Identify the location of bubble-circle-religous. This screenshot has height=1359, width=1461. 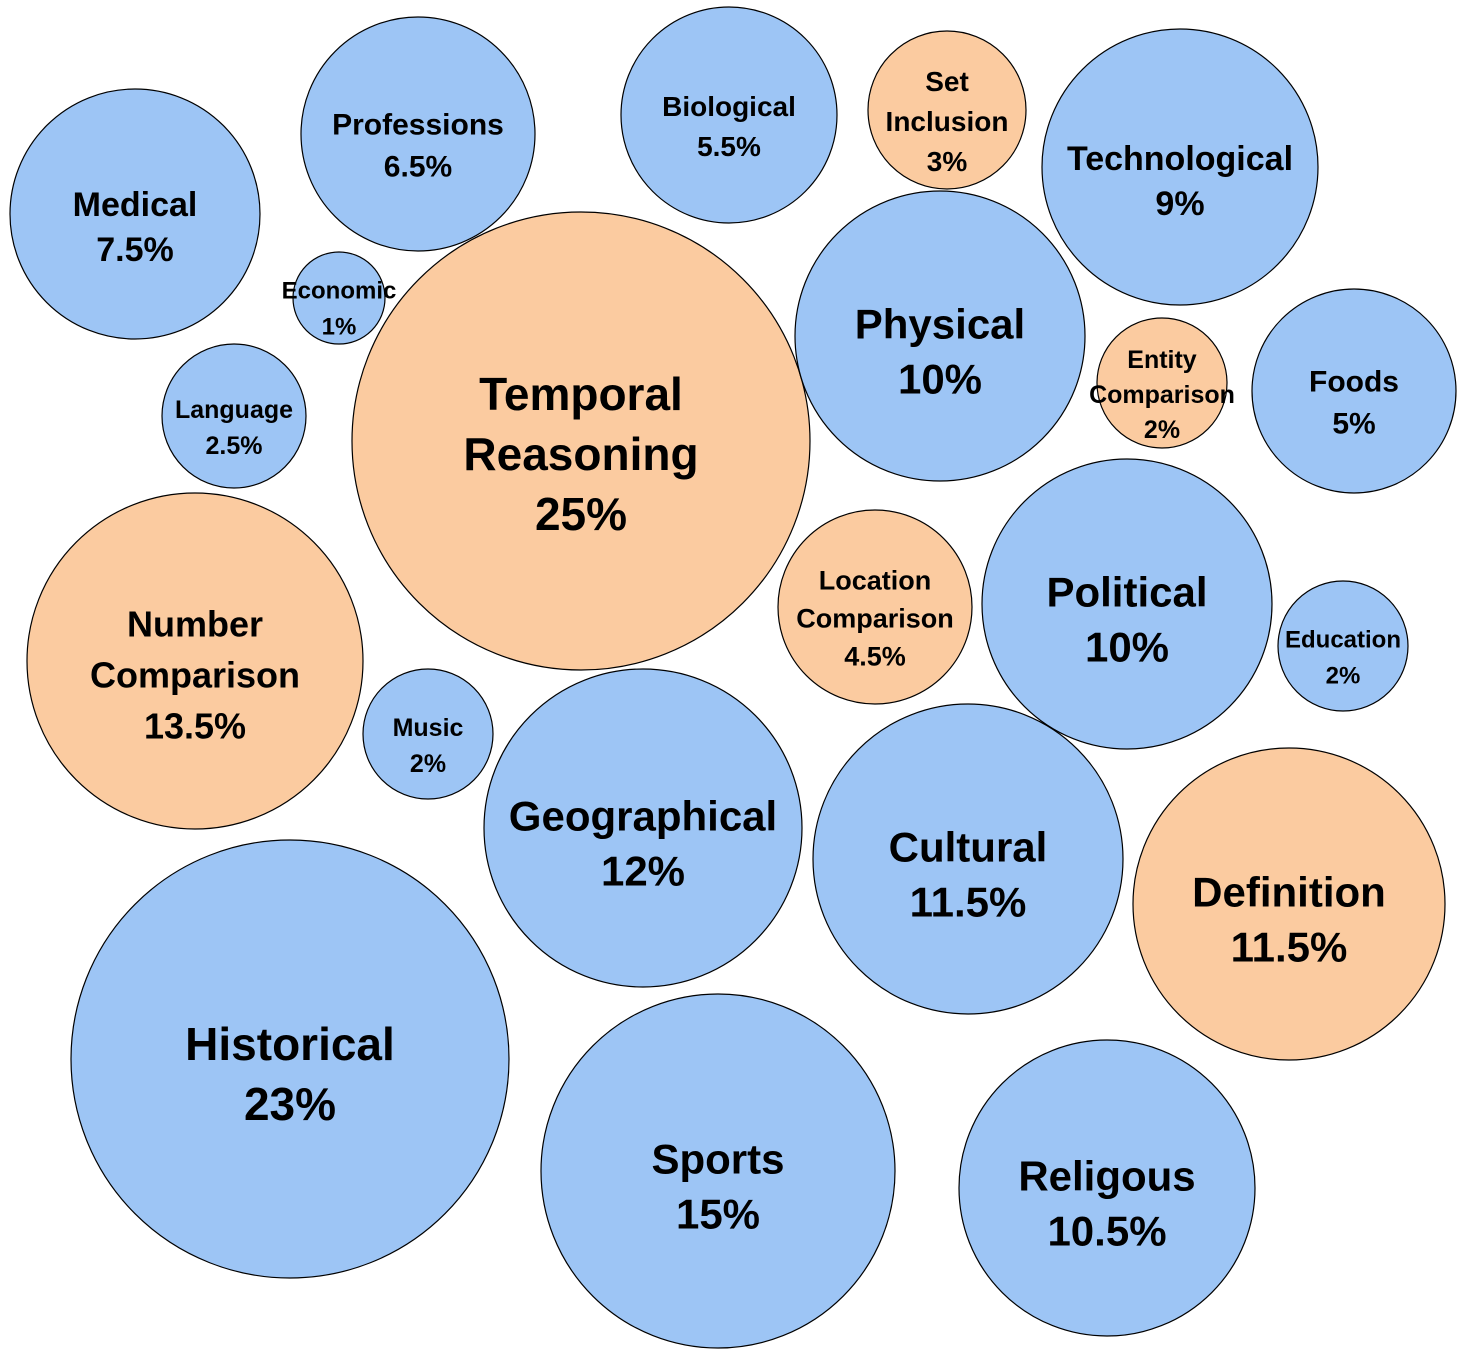
(1107, 1188).